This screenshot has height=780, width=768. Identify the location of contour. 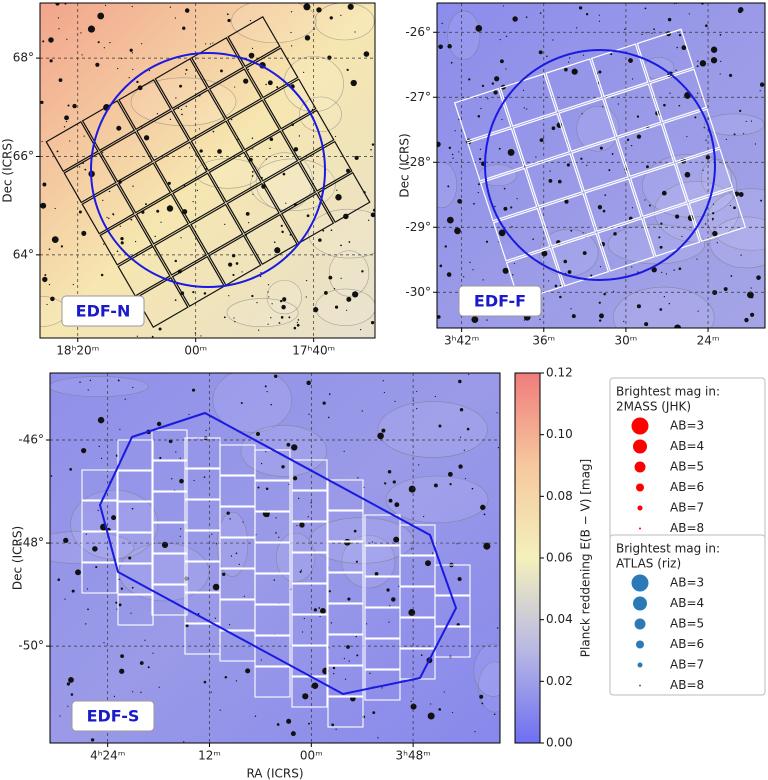
(447, 185).